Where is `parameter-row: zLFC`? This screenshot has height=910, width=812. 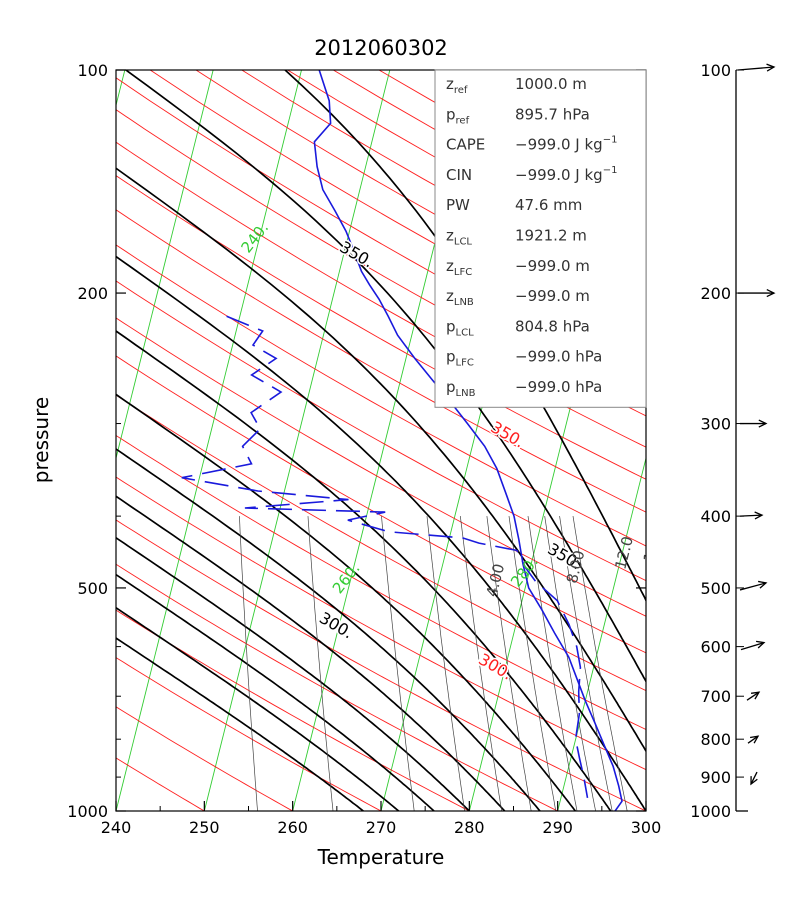 parameter-row: zLFC is located at coordinates (459, 267).